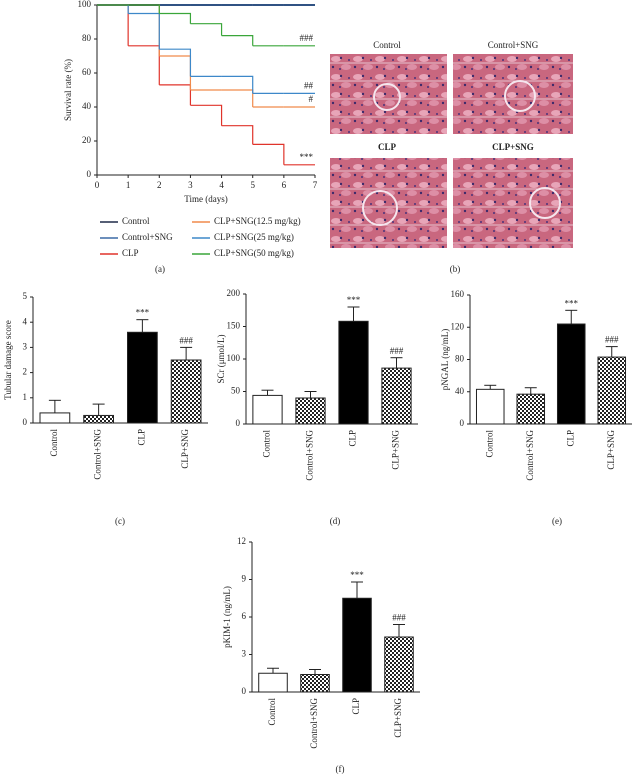  I want to click on image-label: Control, so click(387, 45).